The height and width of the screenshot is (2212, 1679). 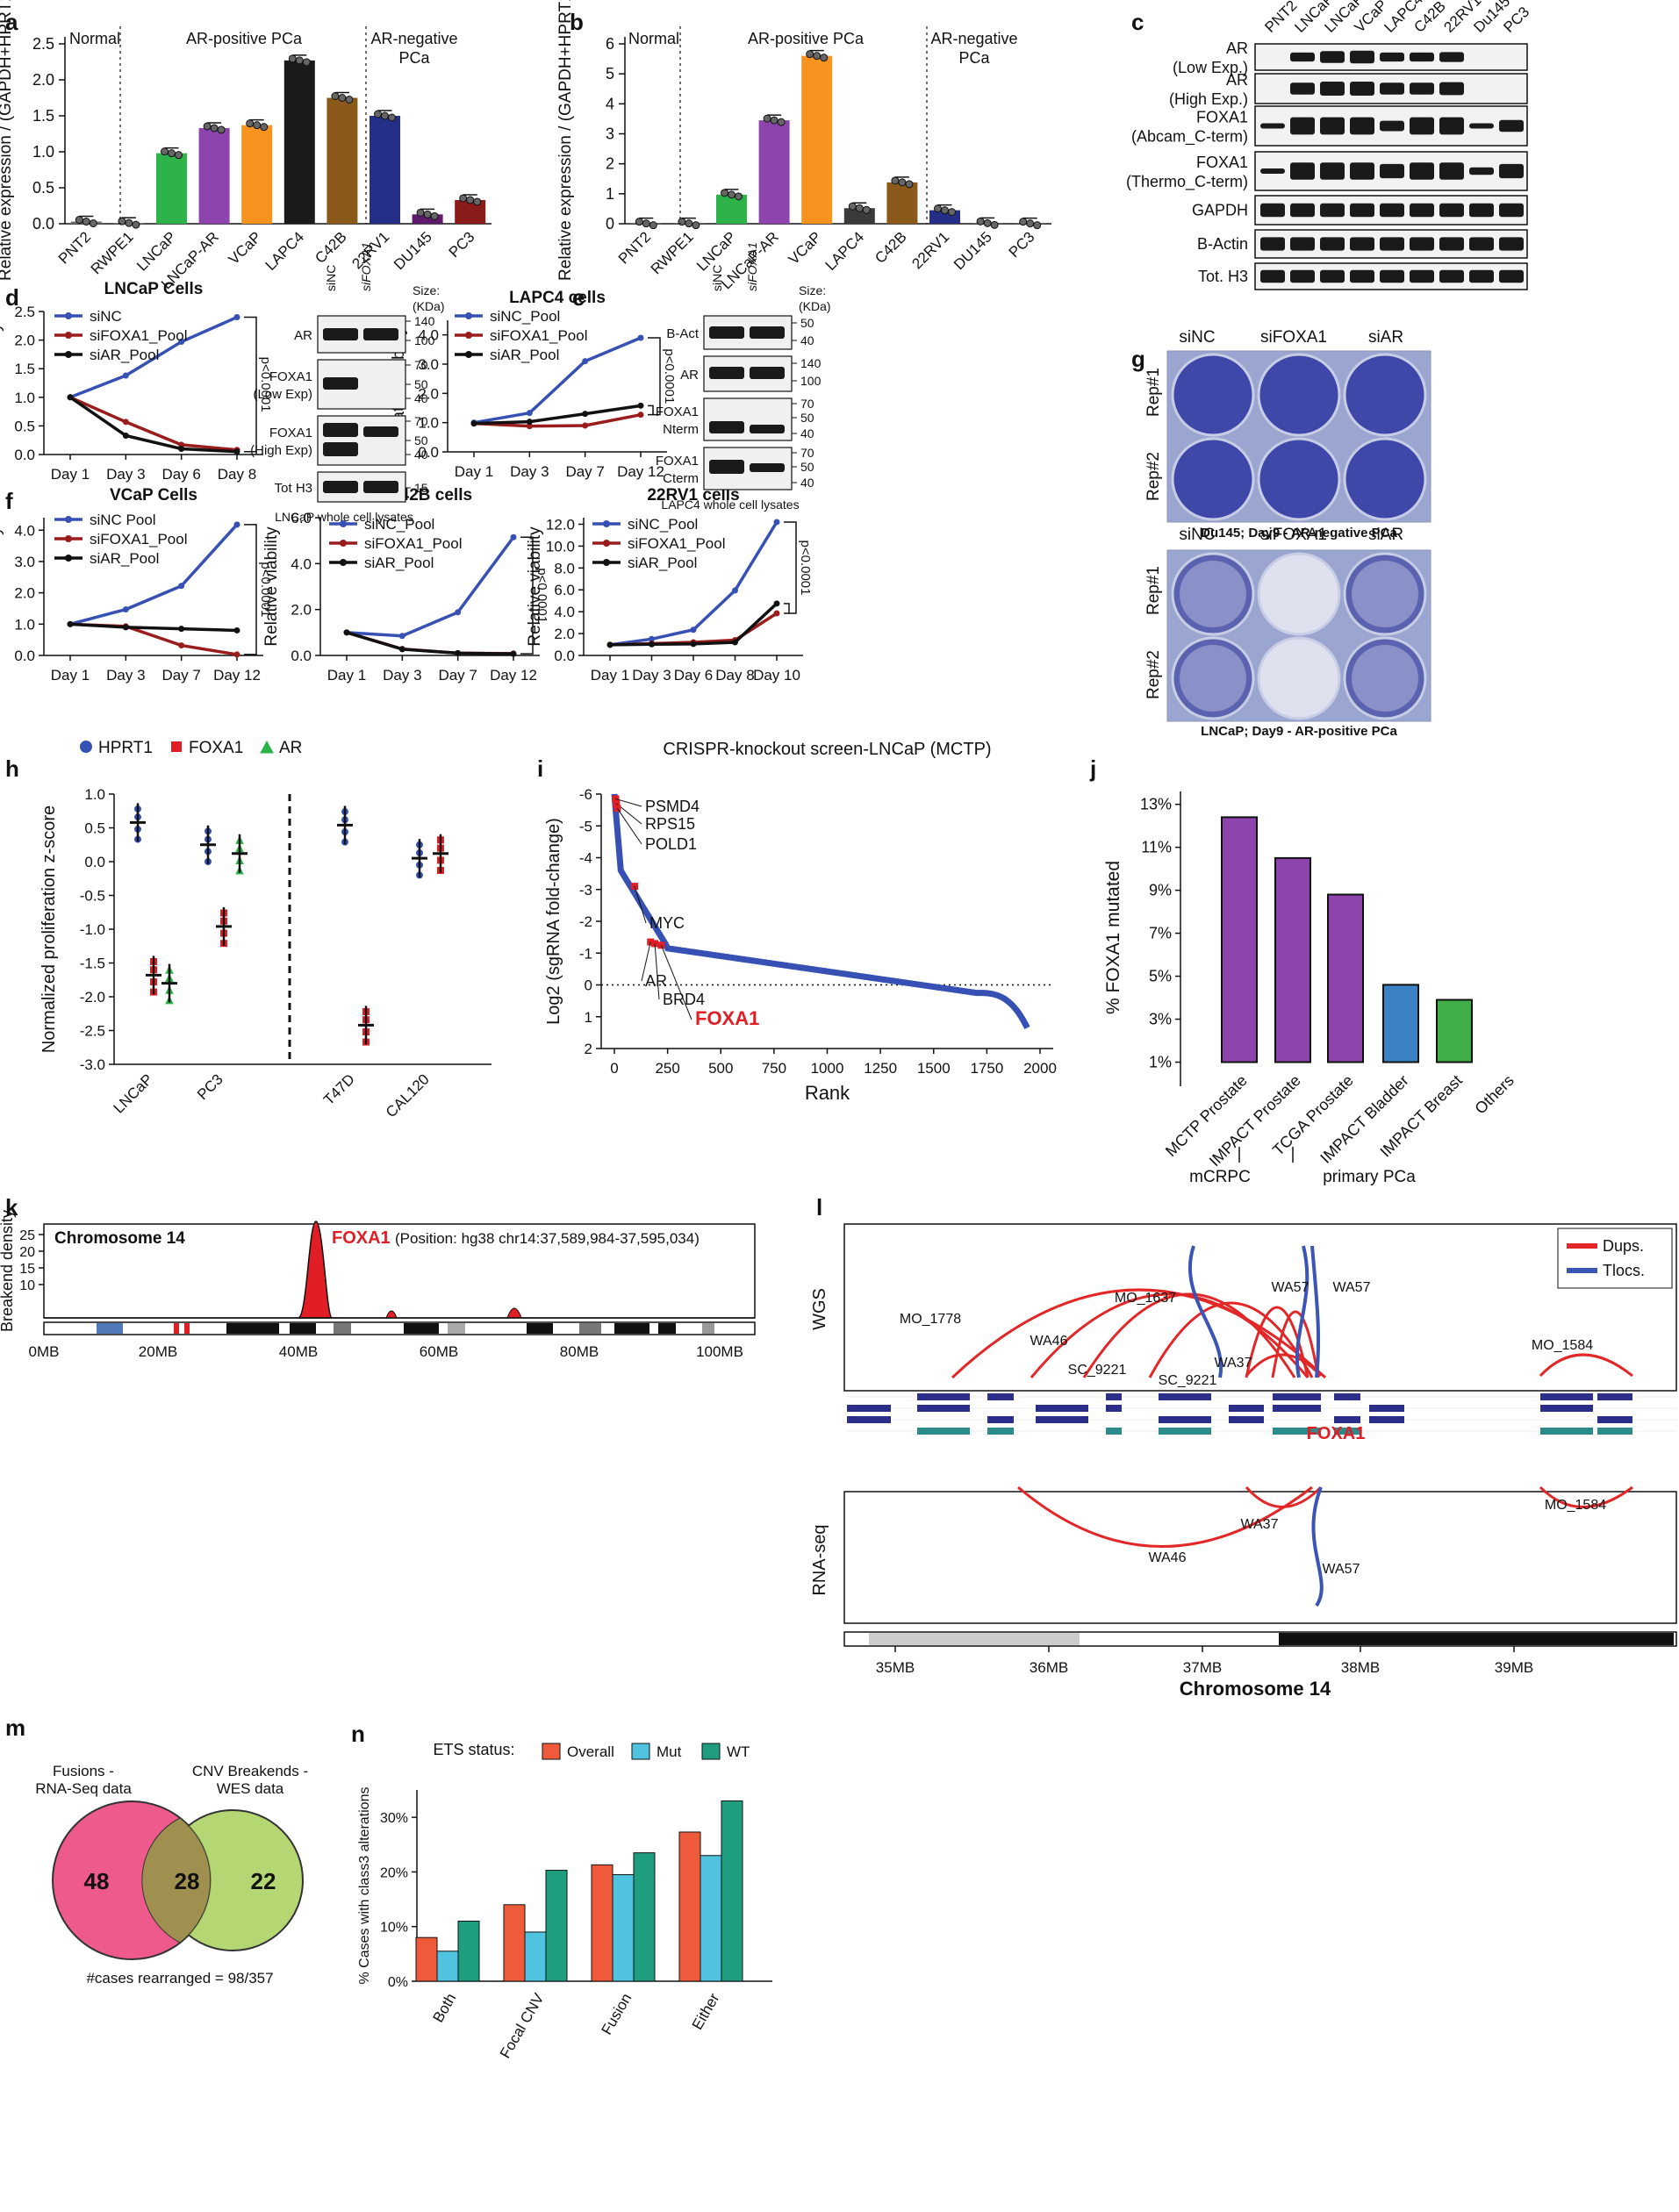 What do you see at coordinates (44, 1351) in the screenshot?
I see `k-xtick-label: 0MB` at bounding box center [44, 1351].